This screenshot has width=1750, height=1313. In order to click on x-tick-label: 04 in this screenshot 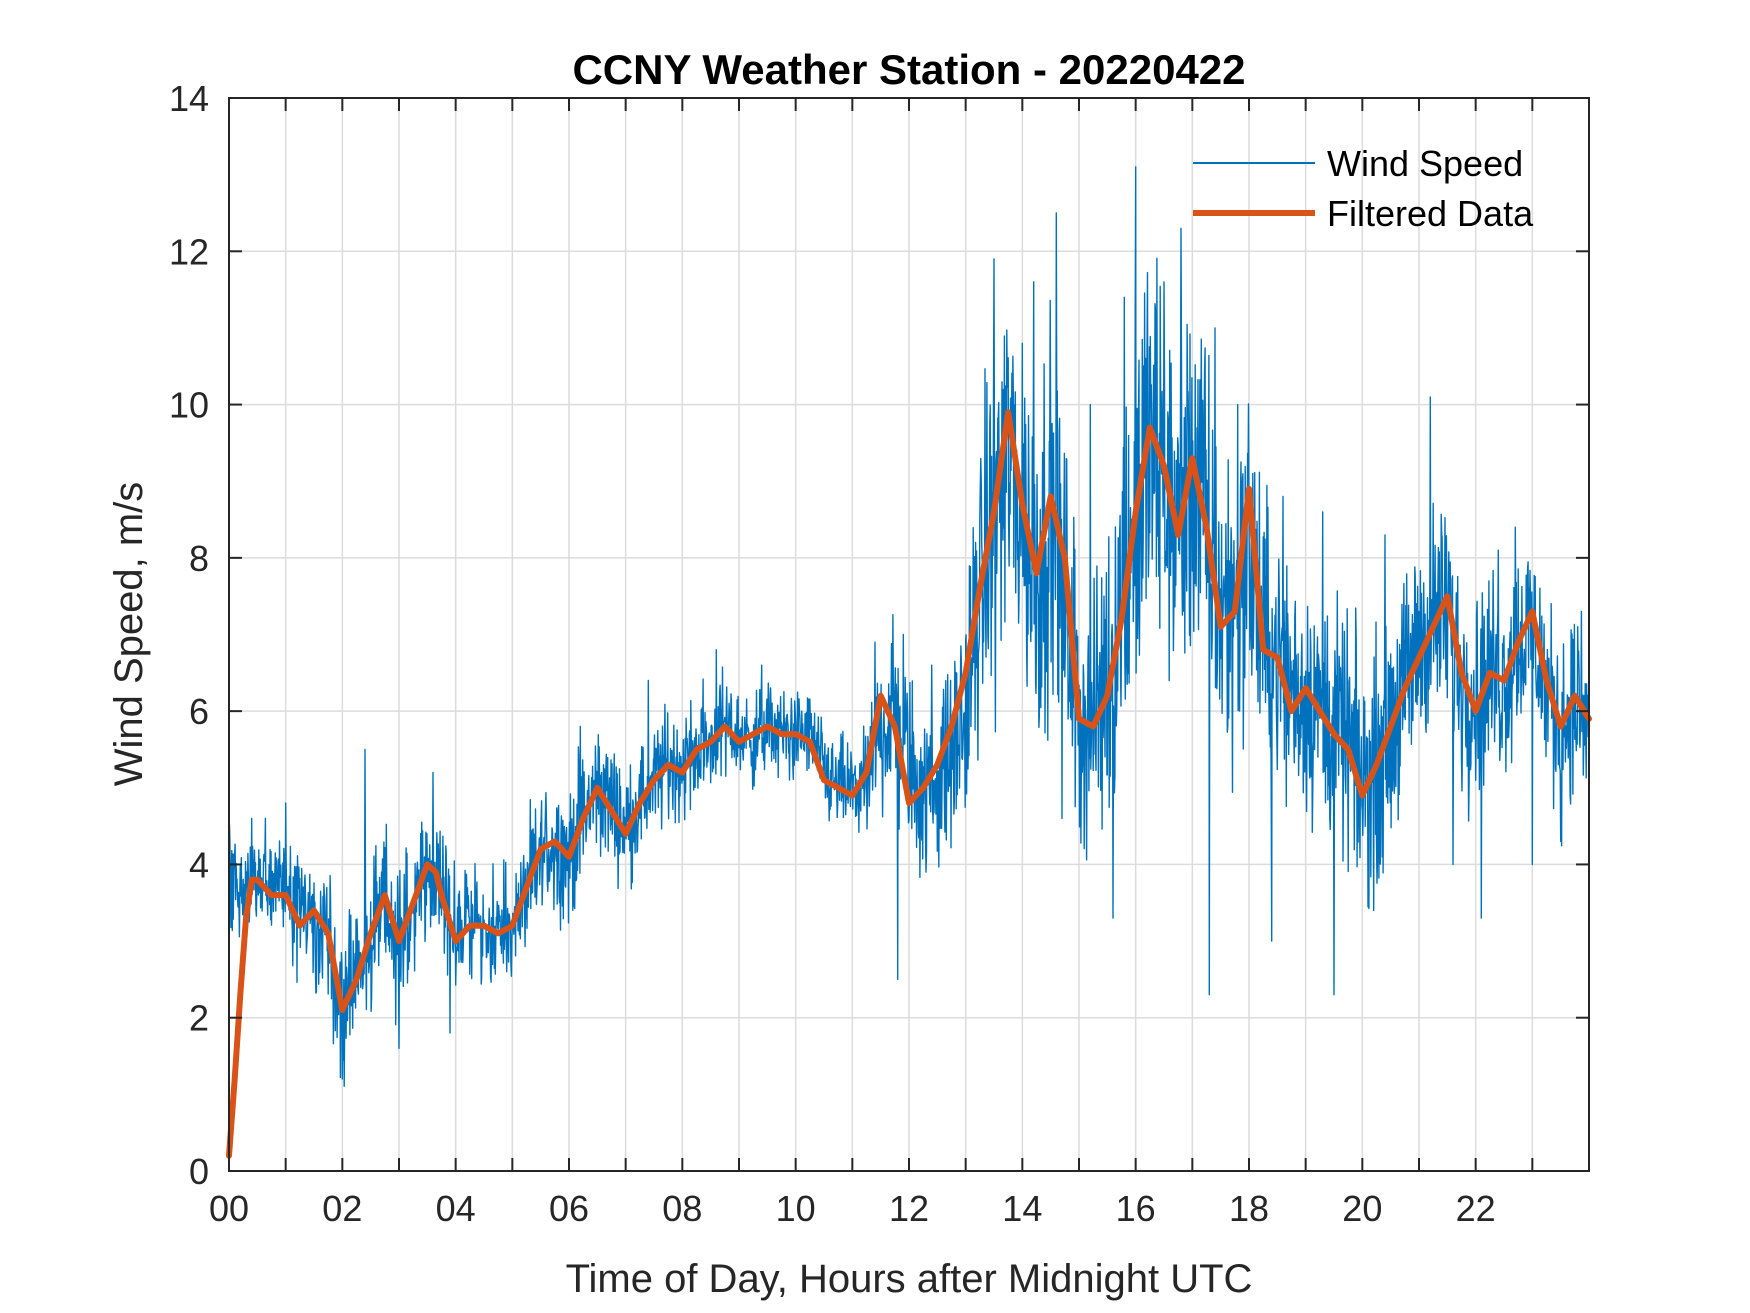, I will do `click(456, 1208)`.